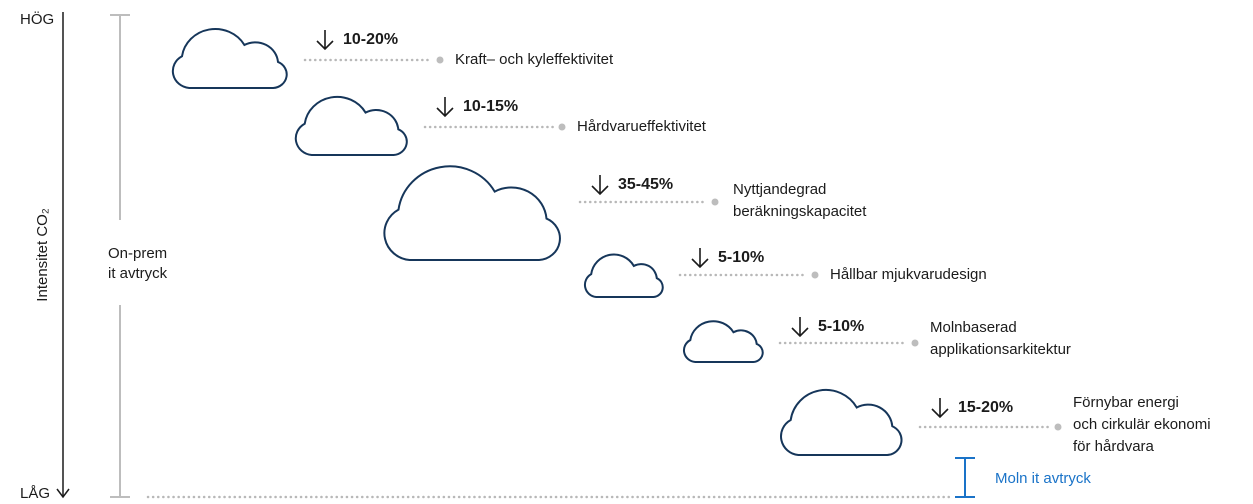 This screenshot has height=504, width=1253. What do you see at coordinates (1114, 446) in the screenshot?
I see `step-label: för hårdvara` at bounding box center [1114, 446].